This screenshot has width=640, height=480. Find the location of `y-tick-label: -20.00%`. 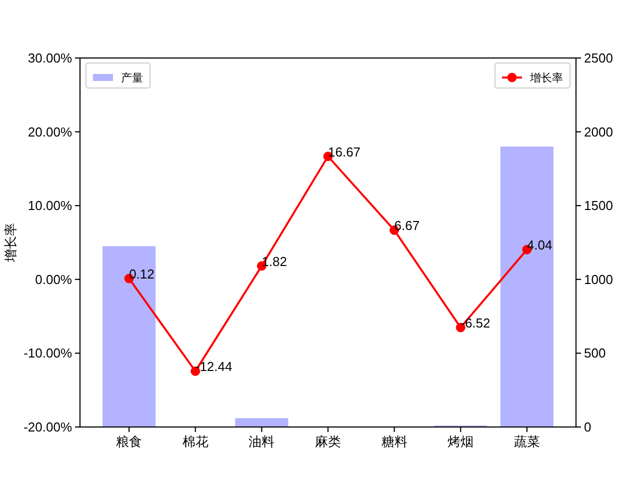

y-tick-label: -20.00% is located at coordinates (48, 427).